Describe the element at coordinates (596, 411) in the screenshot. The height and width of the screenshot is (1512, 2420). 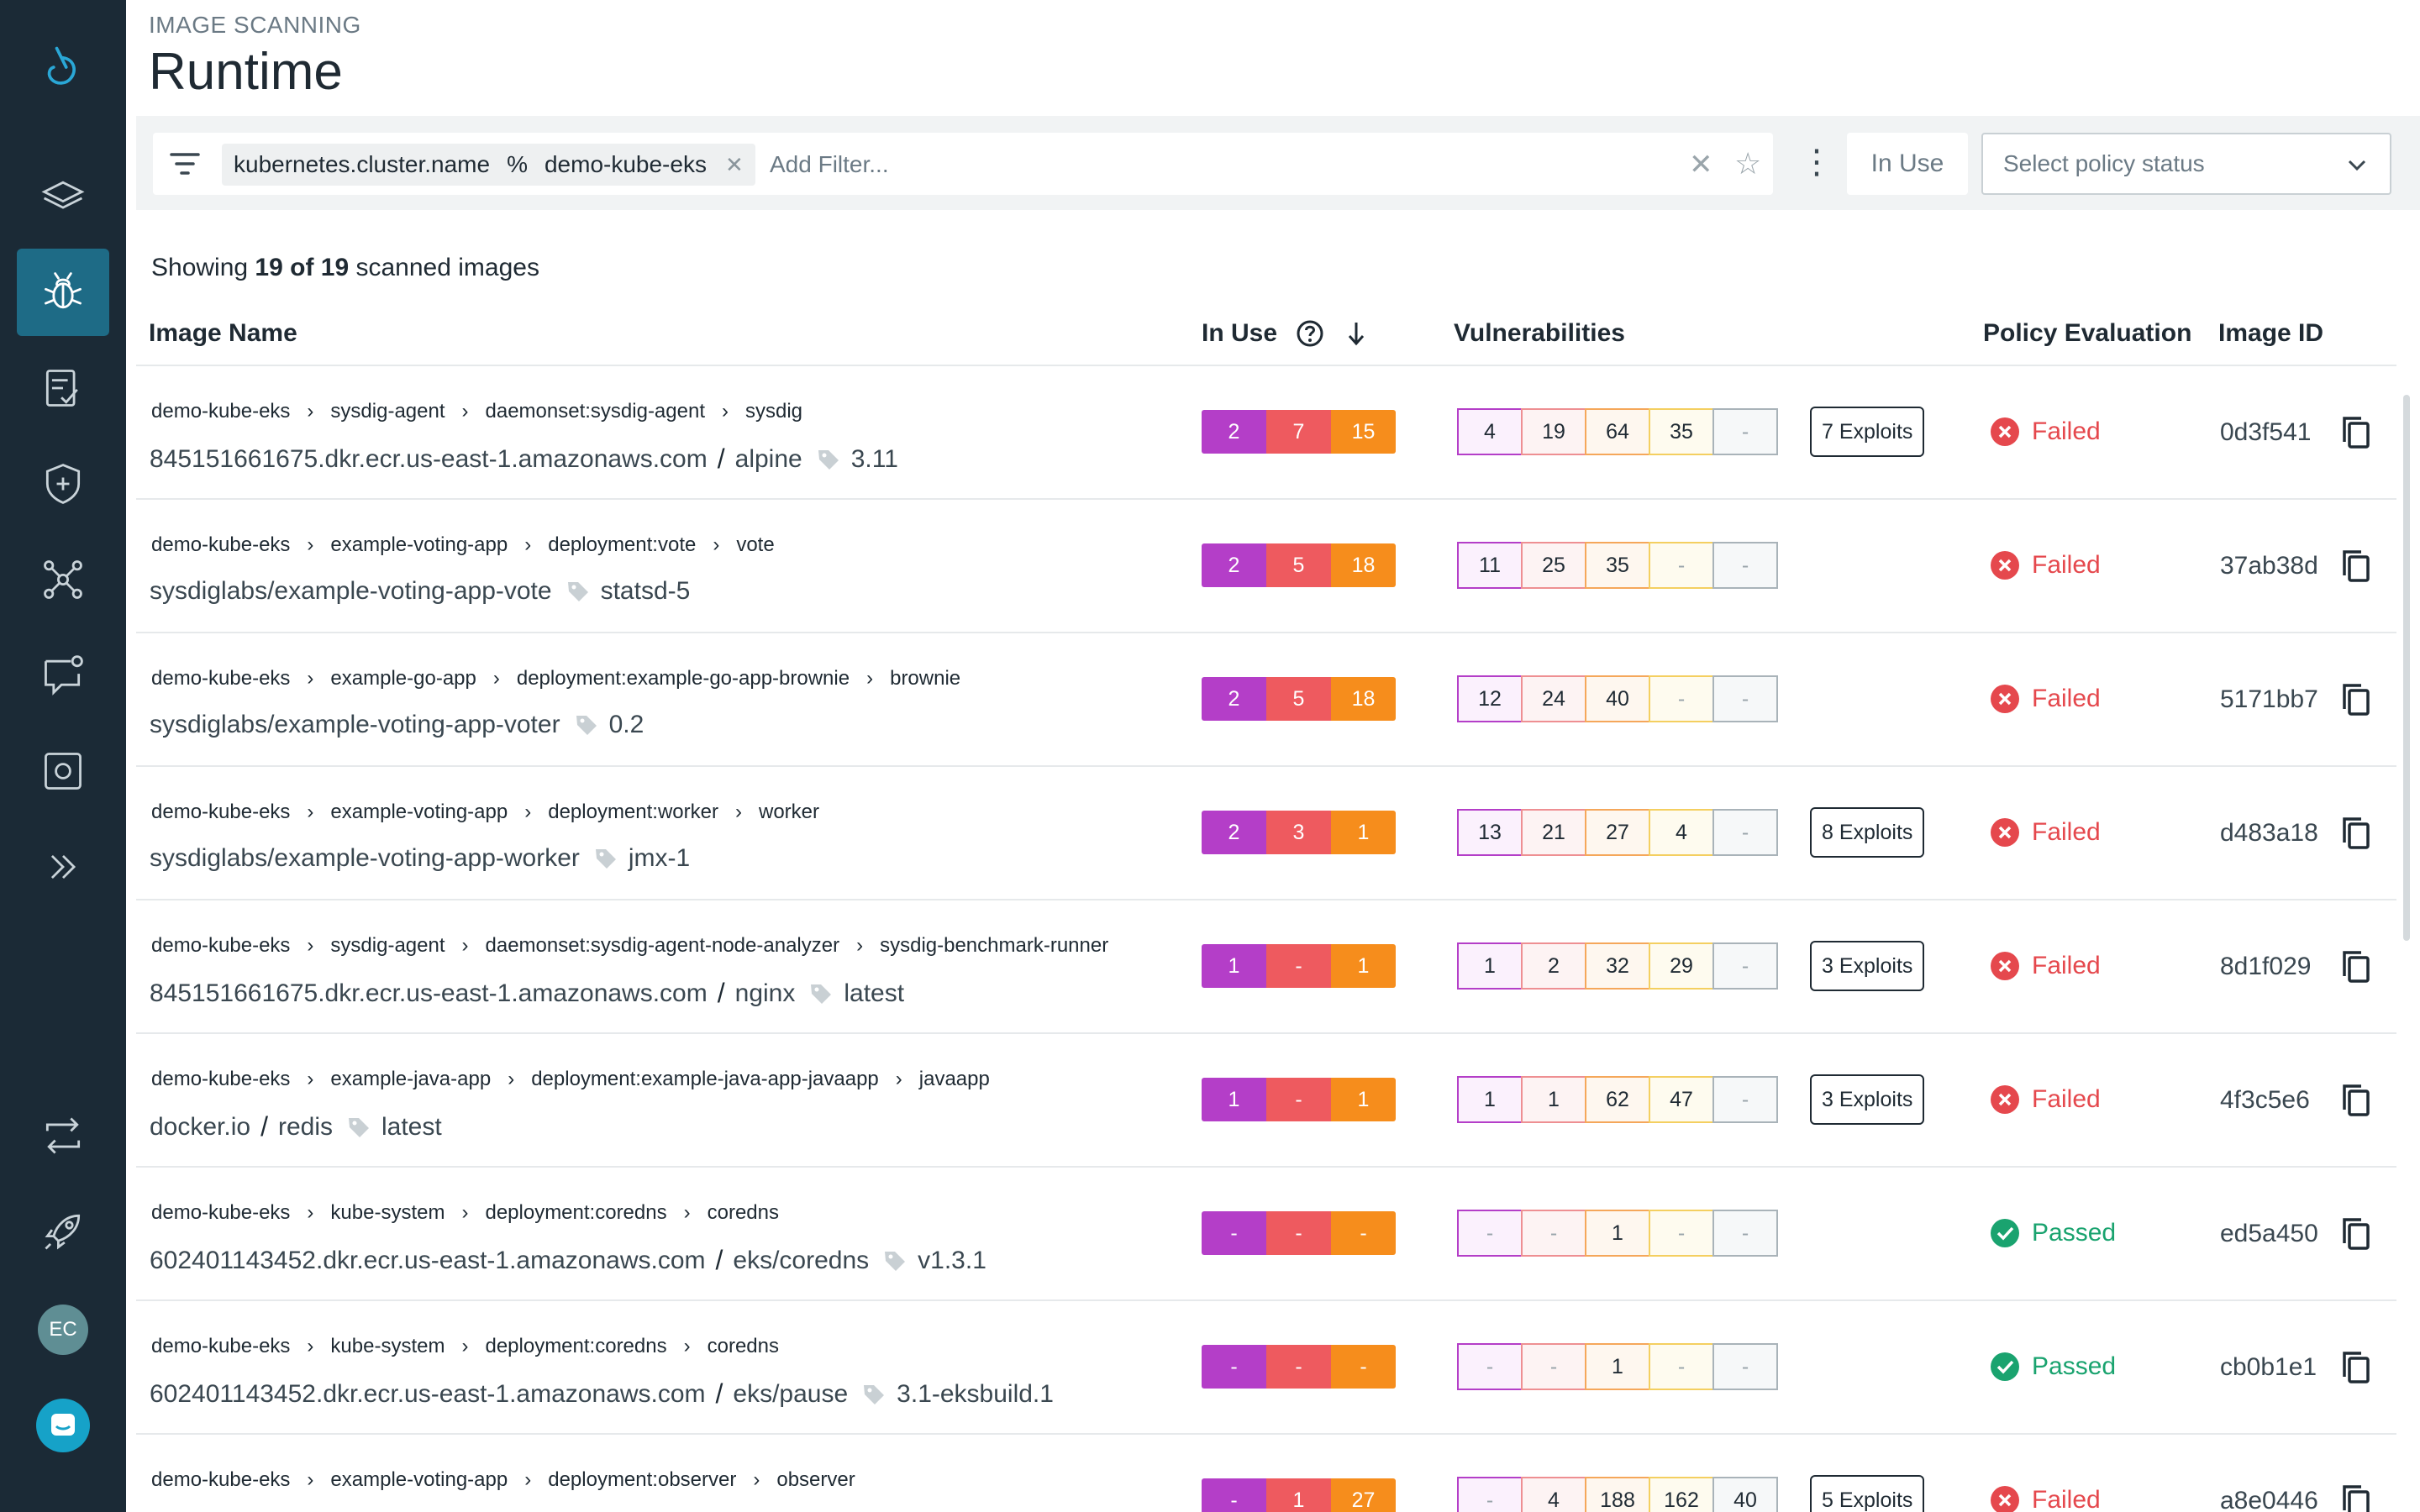
I see `path-segment: daemonset:sysdig-agent` at that location.